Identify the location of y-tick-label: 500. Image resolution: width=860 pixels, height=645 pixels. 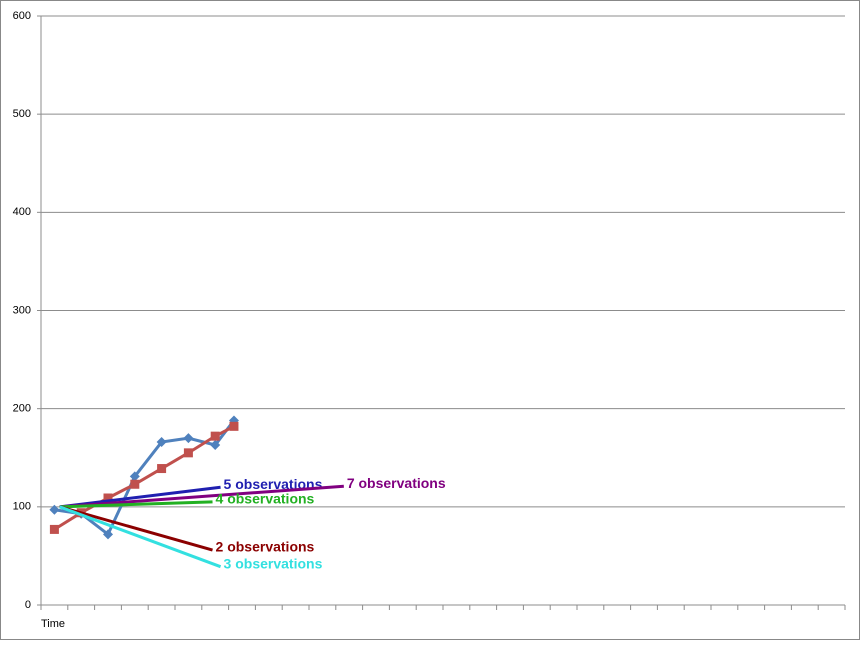
(22, 114).